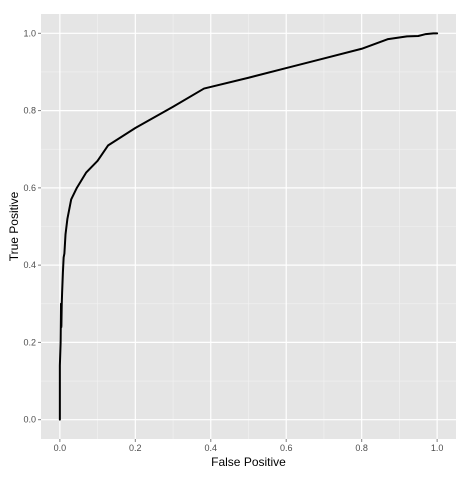 This screenshot has width=474, height=479. Describe the element at coordinates (437, 448) in the screenshot. I see `x-tick-label: 1.0` at that location.